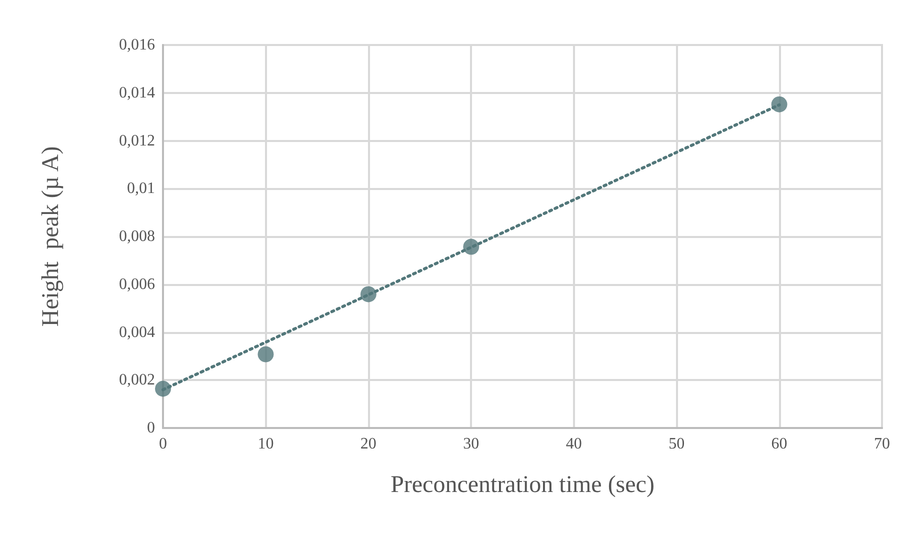 This screenshot has width=911, height=538. What do you see at coordinates (137, 93) in the screenshot?
I see `y-tick-label: 0,014` at bounding box center [137, 93].